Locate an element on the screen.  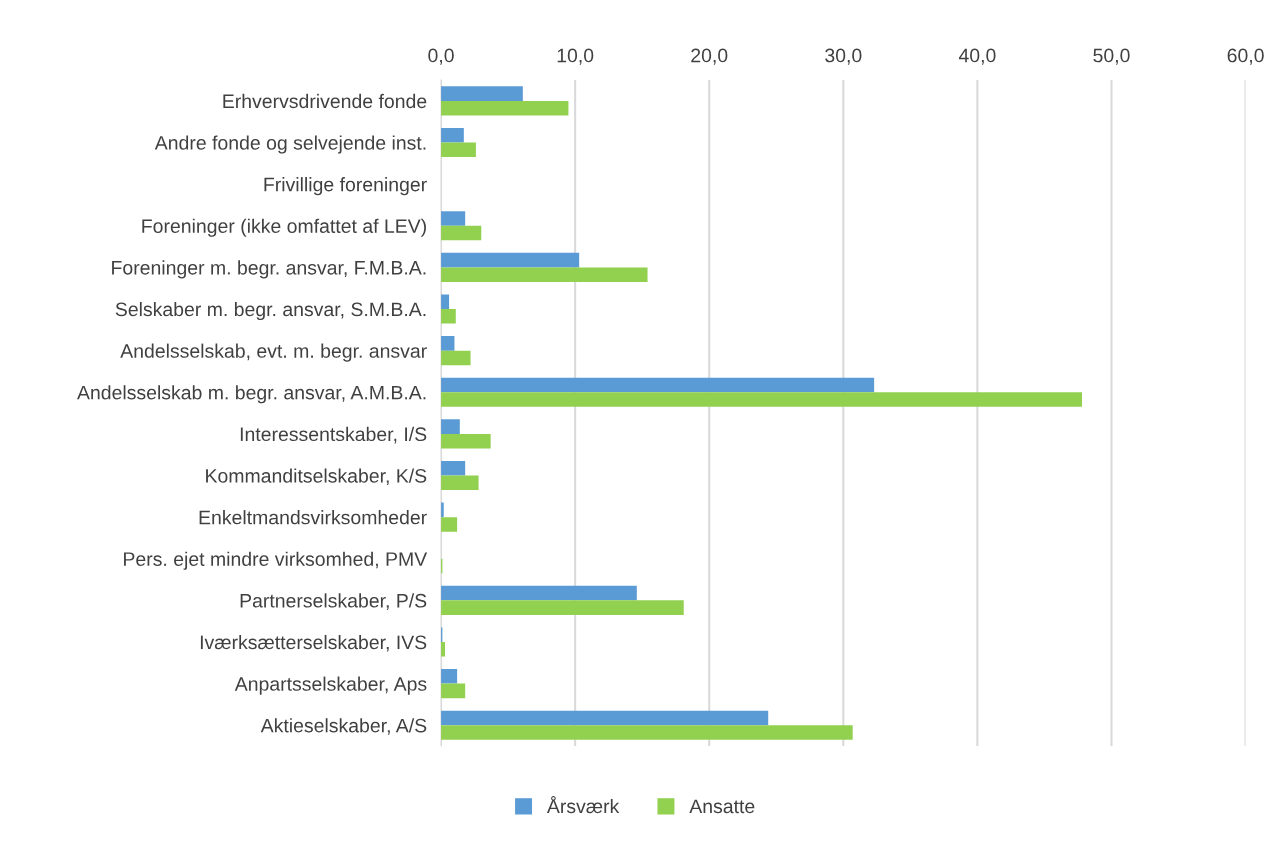
x-tick-label: 0,0 is located at coordinates (441, 56).